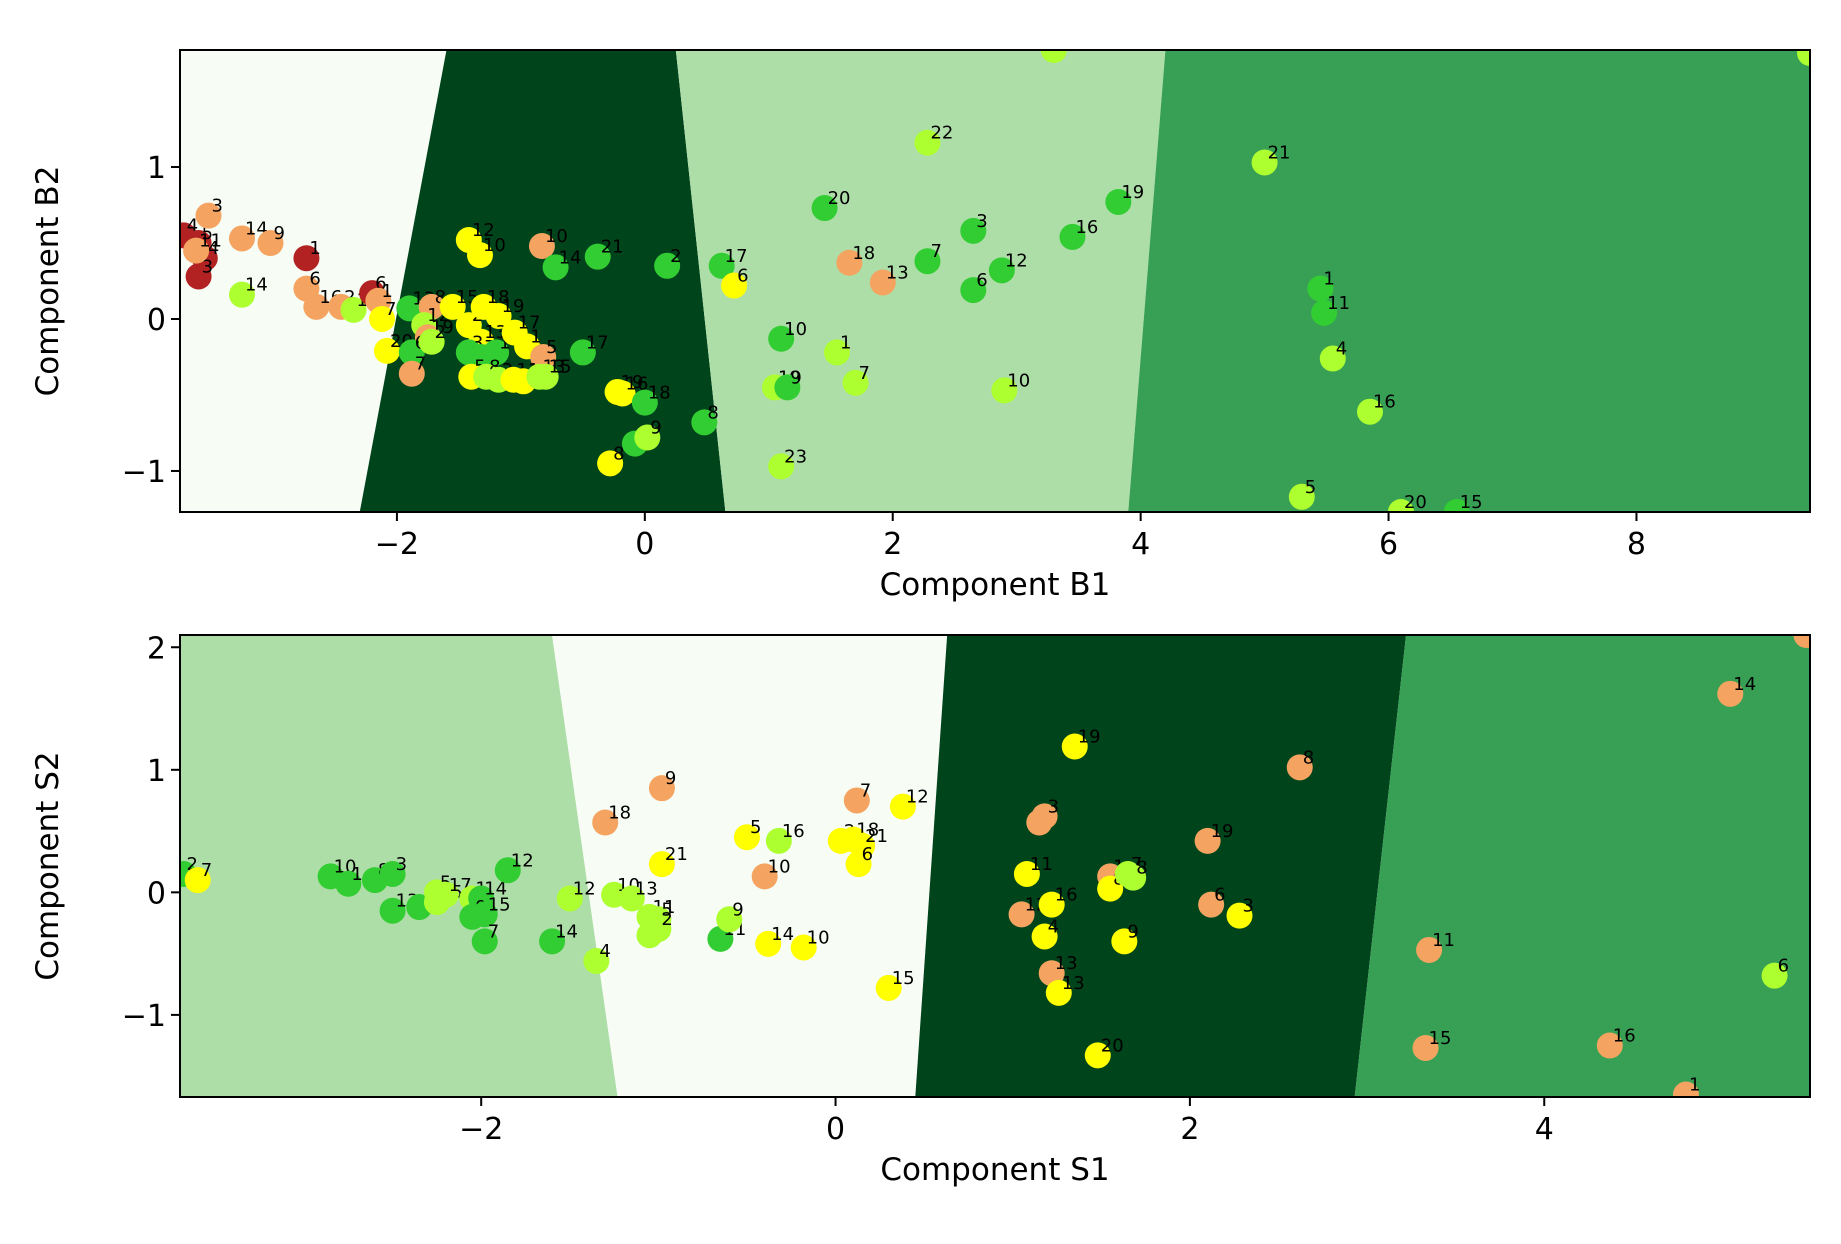 This screenshot has height=1244, width=1841. What do you see at coordinates (995, 585) in the screenshot?
I see `x-axis-label: Component B1` at bounding box center [995, 585].